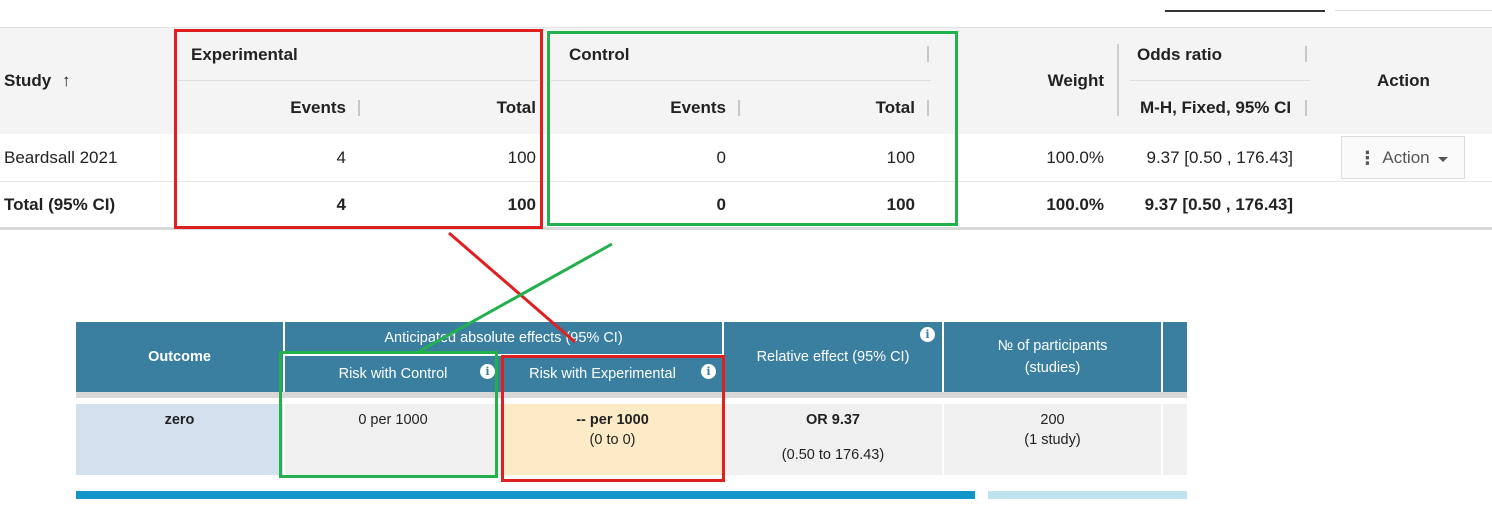  What do you see at coordinates (721, 157) in the screenshot?
I see `ctrl-events-value: 0` at bounding box center [721, 157].